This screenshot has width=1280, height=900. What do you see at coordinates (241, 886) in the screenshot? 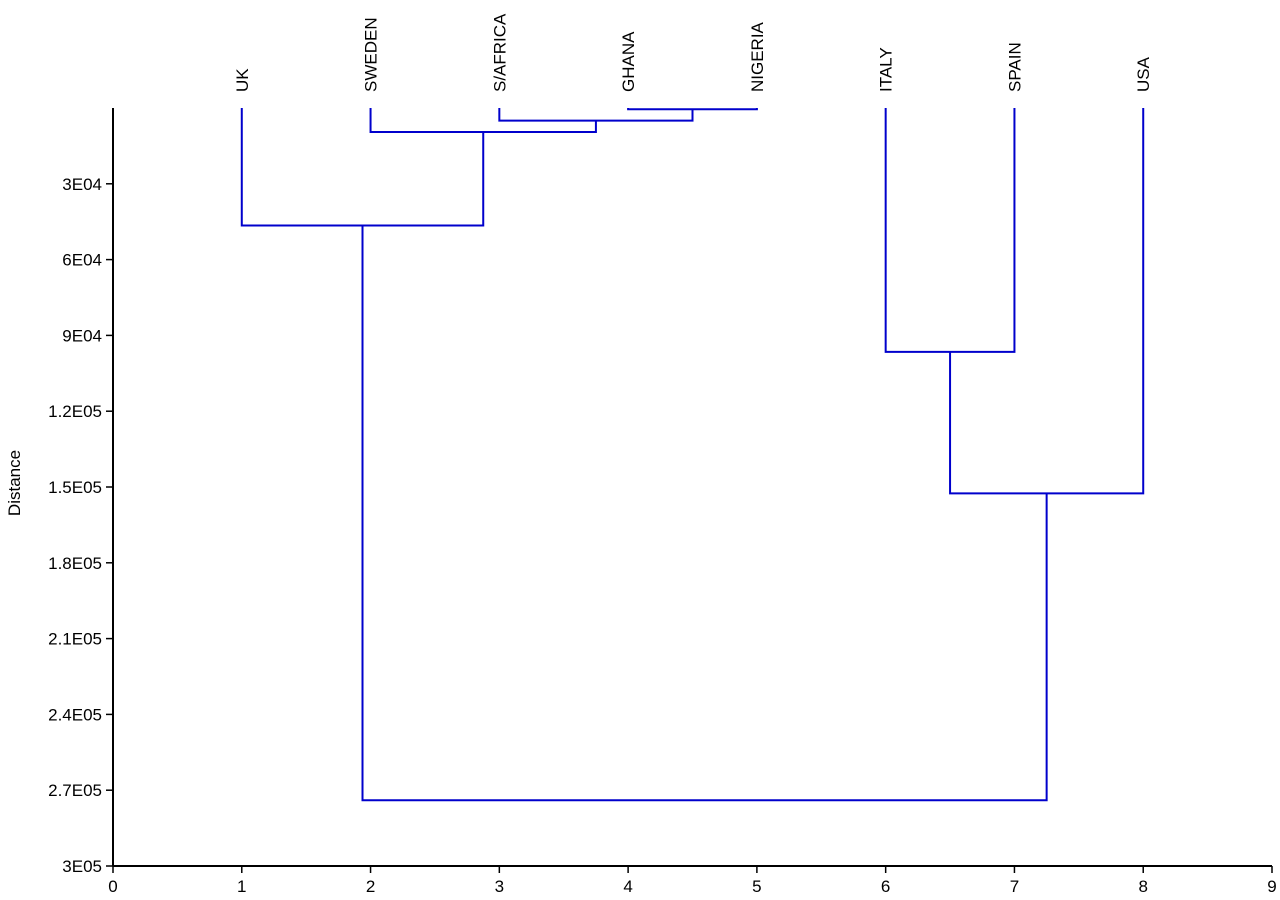
I see `x-tick-label: 1` at bounding box center [241, 886].